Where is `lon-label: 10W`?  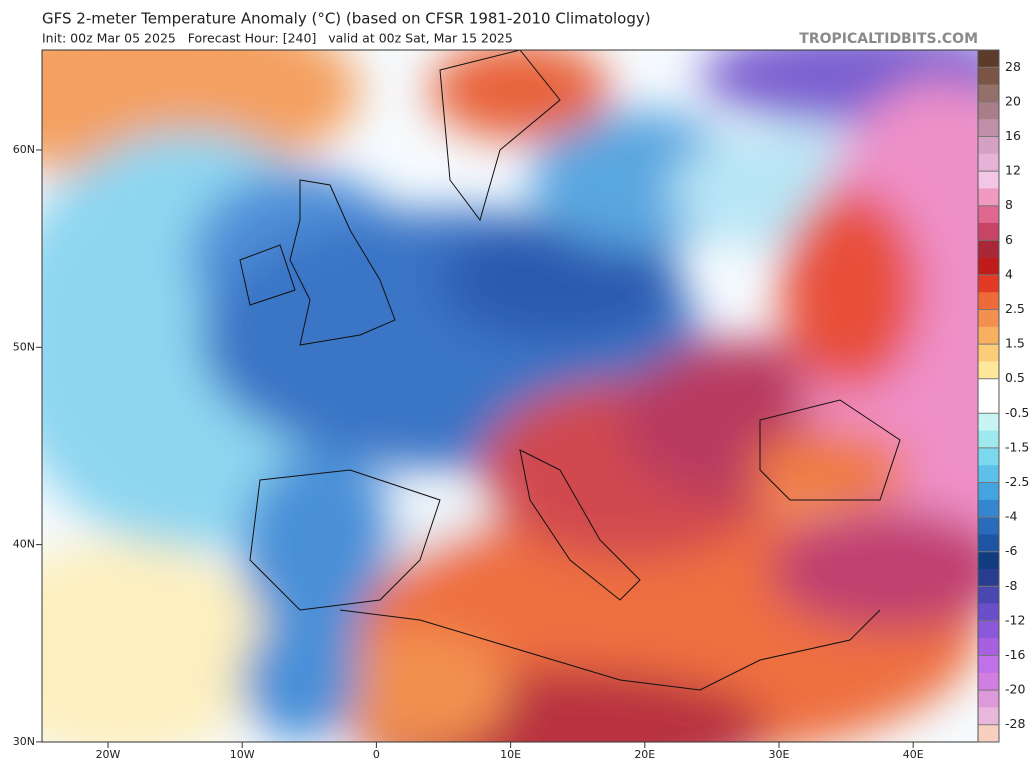
lon-label: 10W is located at coordinates (242, 754).